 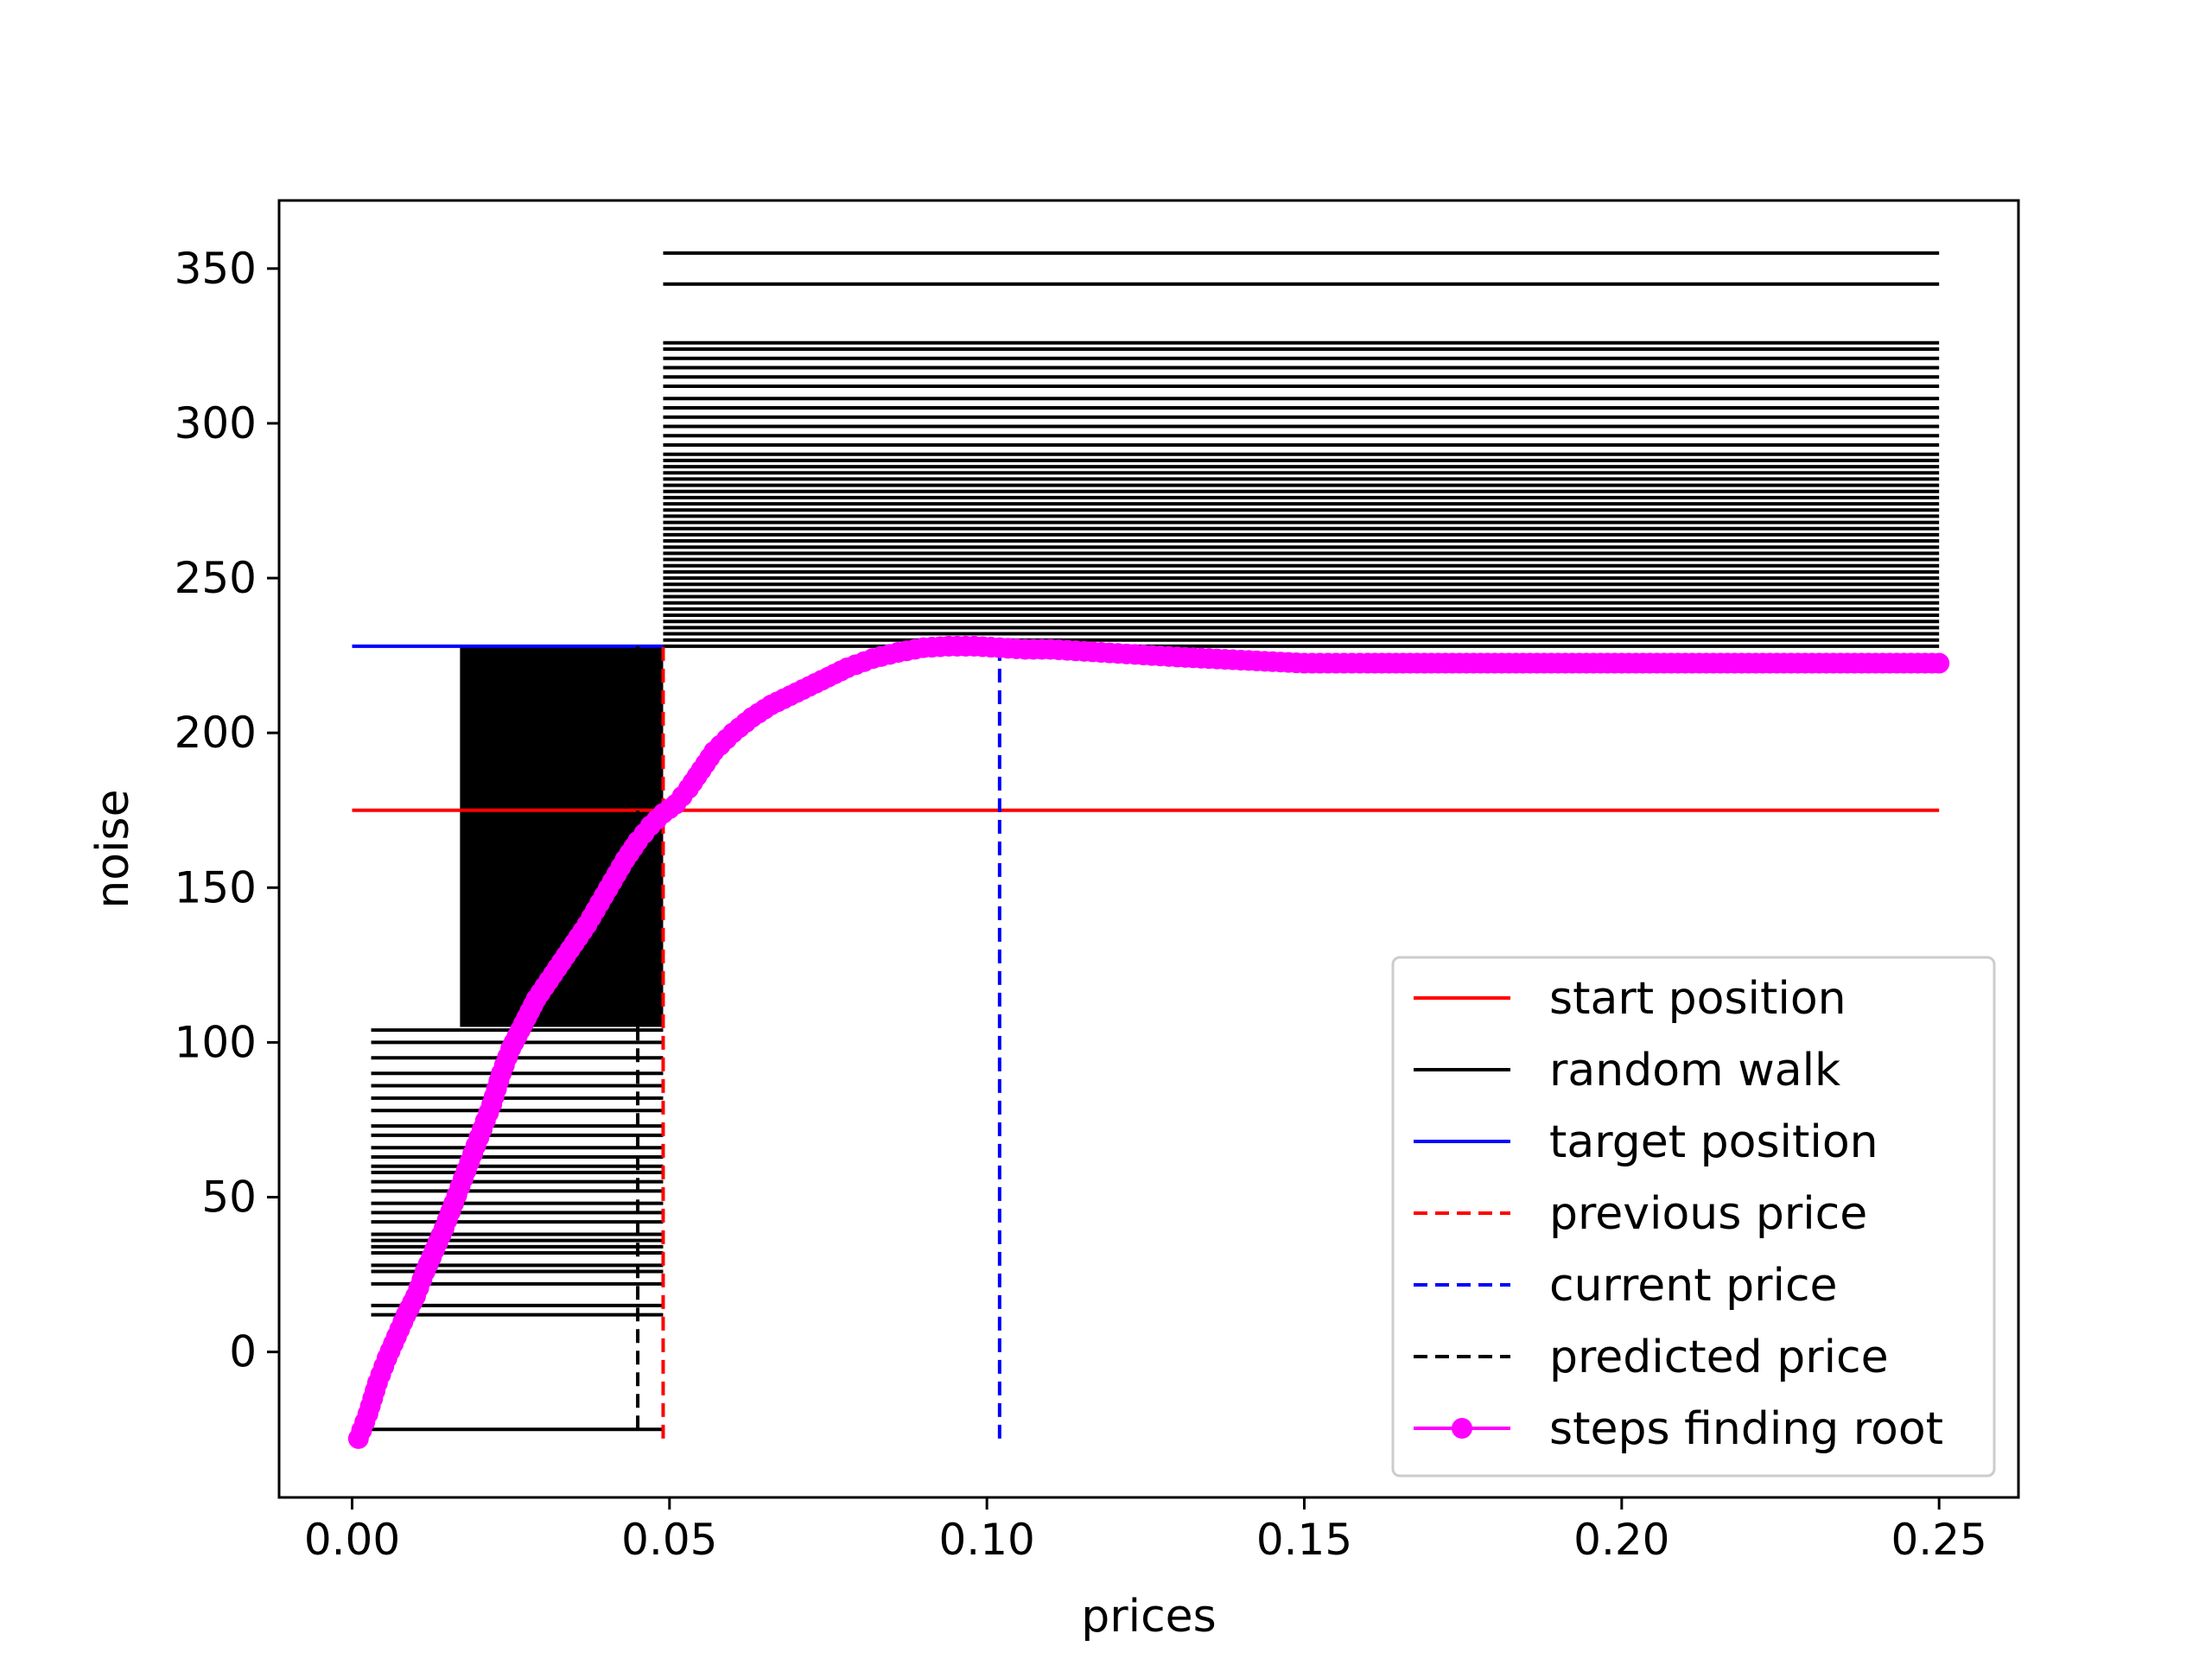 What do you see at coordinates (1621, 1540) in the screenshot?
I see `x-tick-label: 0.20` at bounding box center [1621, 1540].